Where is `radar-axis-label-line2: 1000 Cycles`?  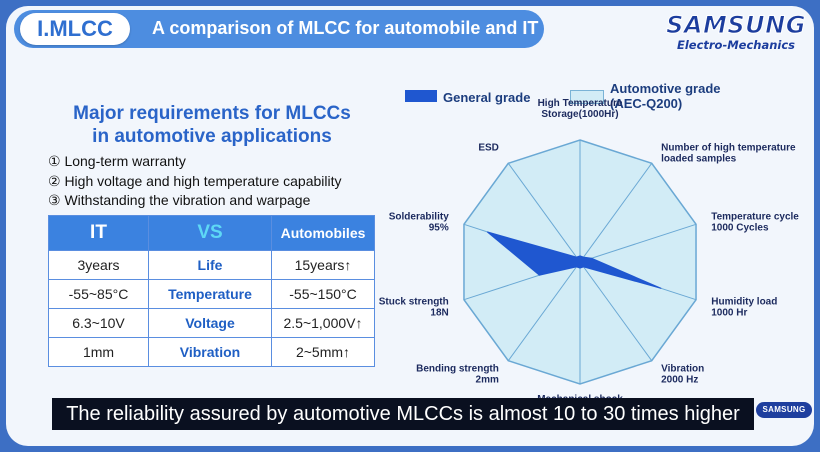 radar-axis-label-line2: 1000 Cycles is located at coordinates (740, 227).